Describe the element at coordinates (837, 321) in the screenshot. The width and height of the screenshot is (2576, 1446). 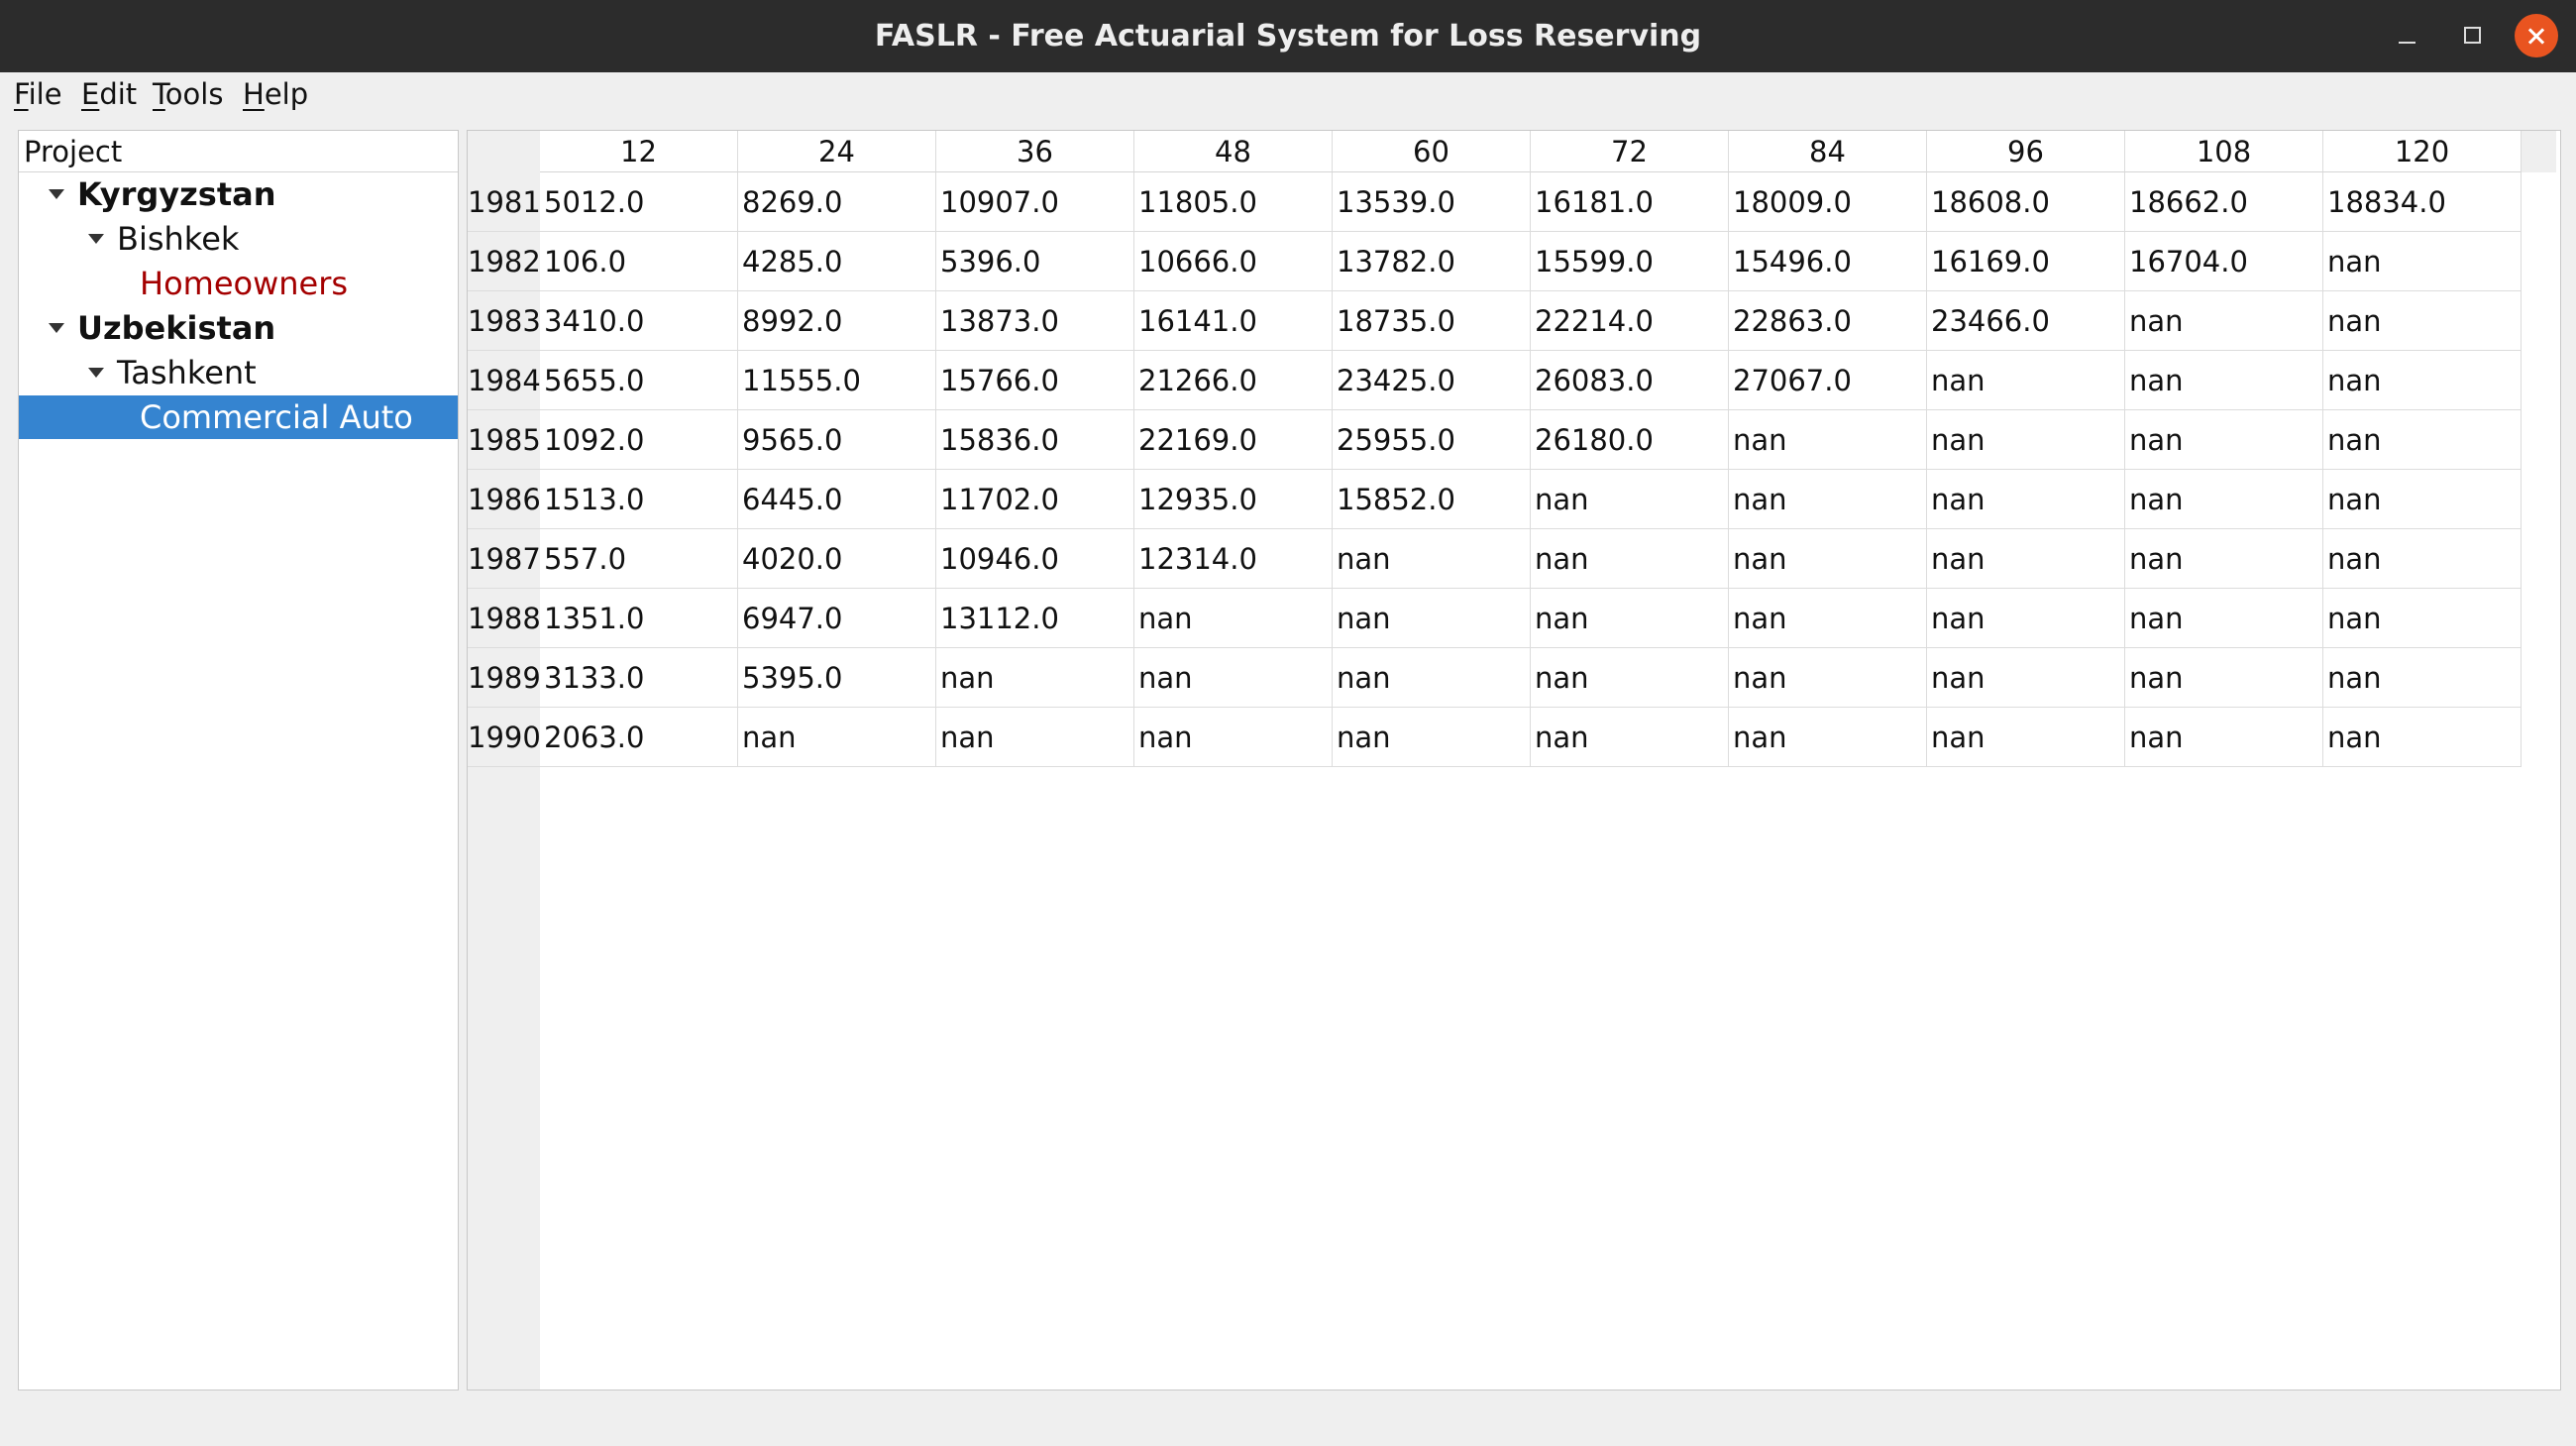
I see `table-cell: 8992.0` at that location.